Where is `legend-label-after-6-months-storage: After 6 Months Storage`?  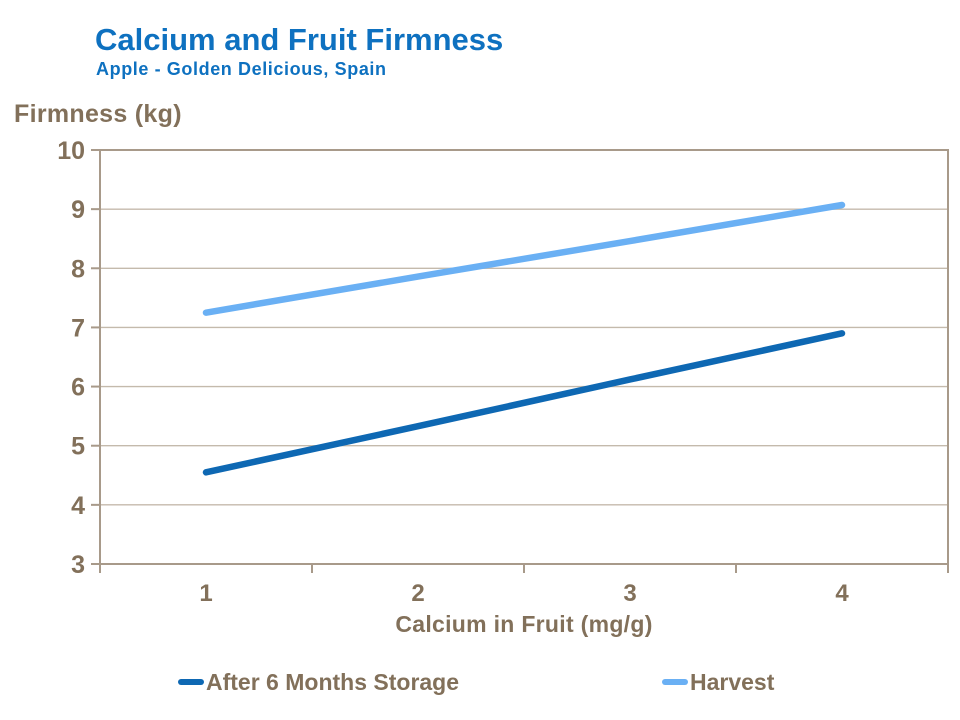 legend-label-after-6-months-storage: After 6 Months Storage is located at coordinates (333, 681).